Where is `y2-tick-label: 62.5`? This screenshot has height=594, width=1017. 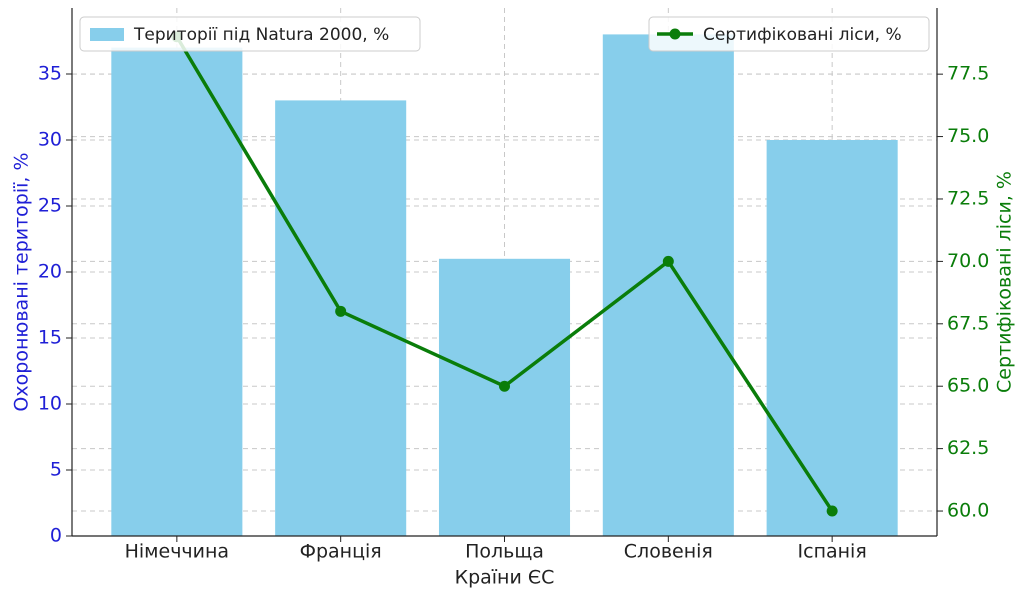 y2-tick-label: 62.5 is located at coordinates (968, 448).